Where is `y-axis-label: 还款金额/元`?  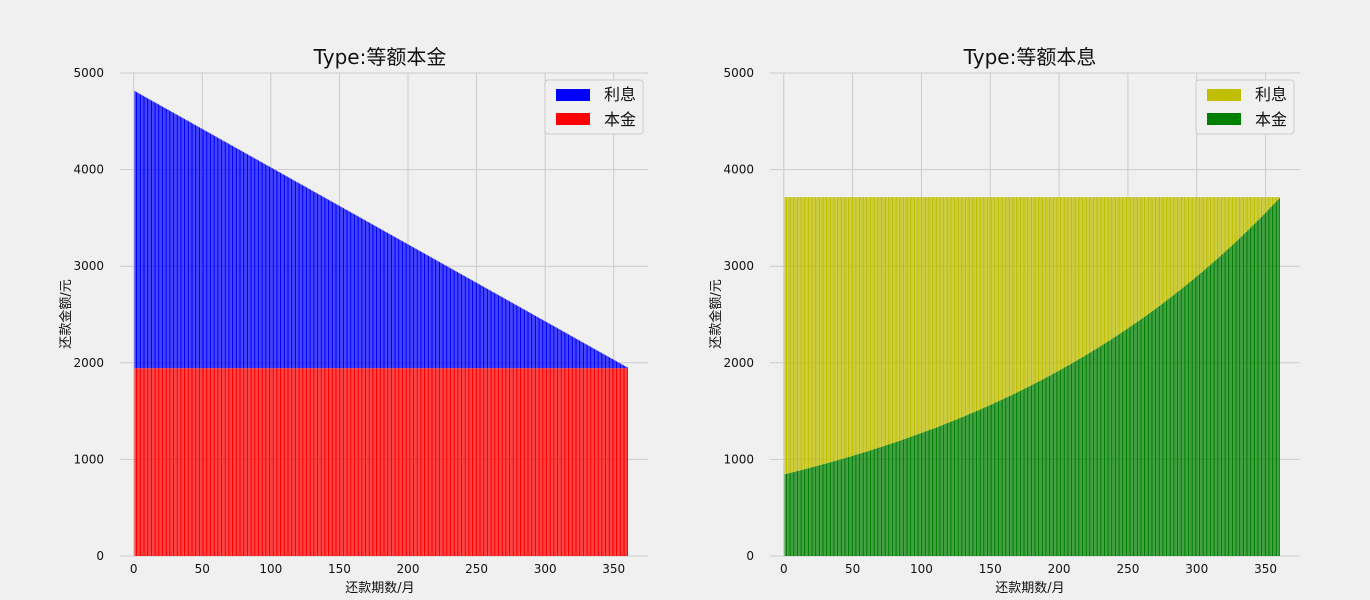
y-axis-label: 还款金额/元 is located at coordinates (716, 313).